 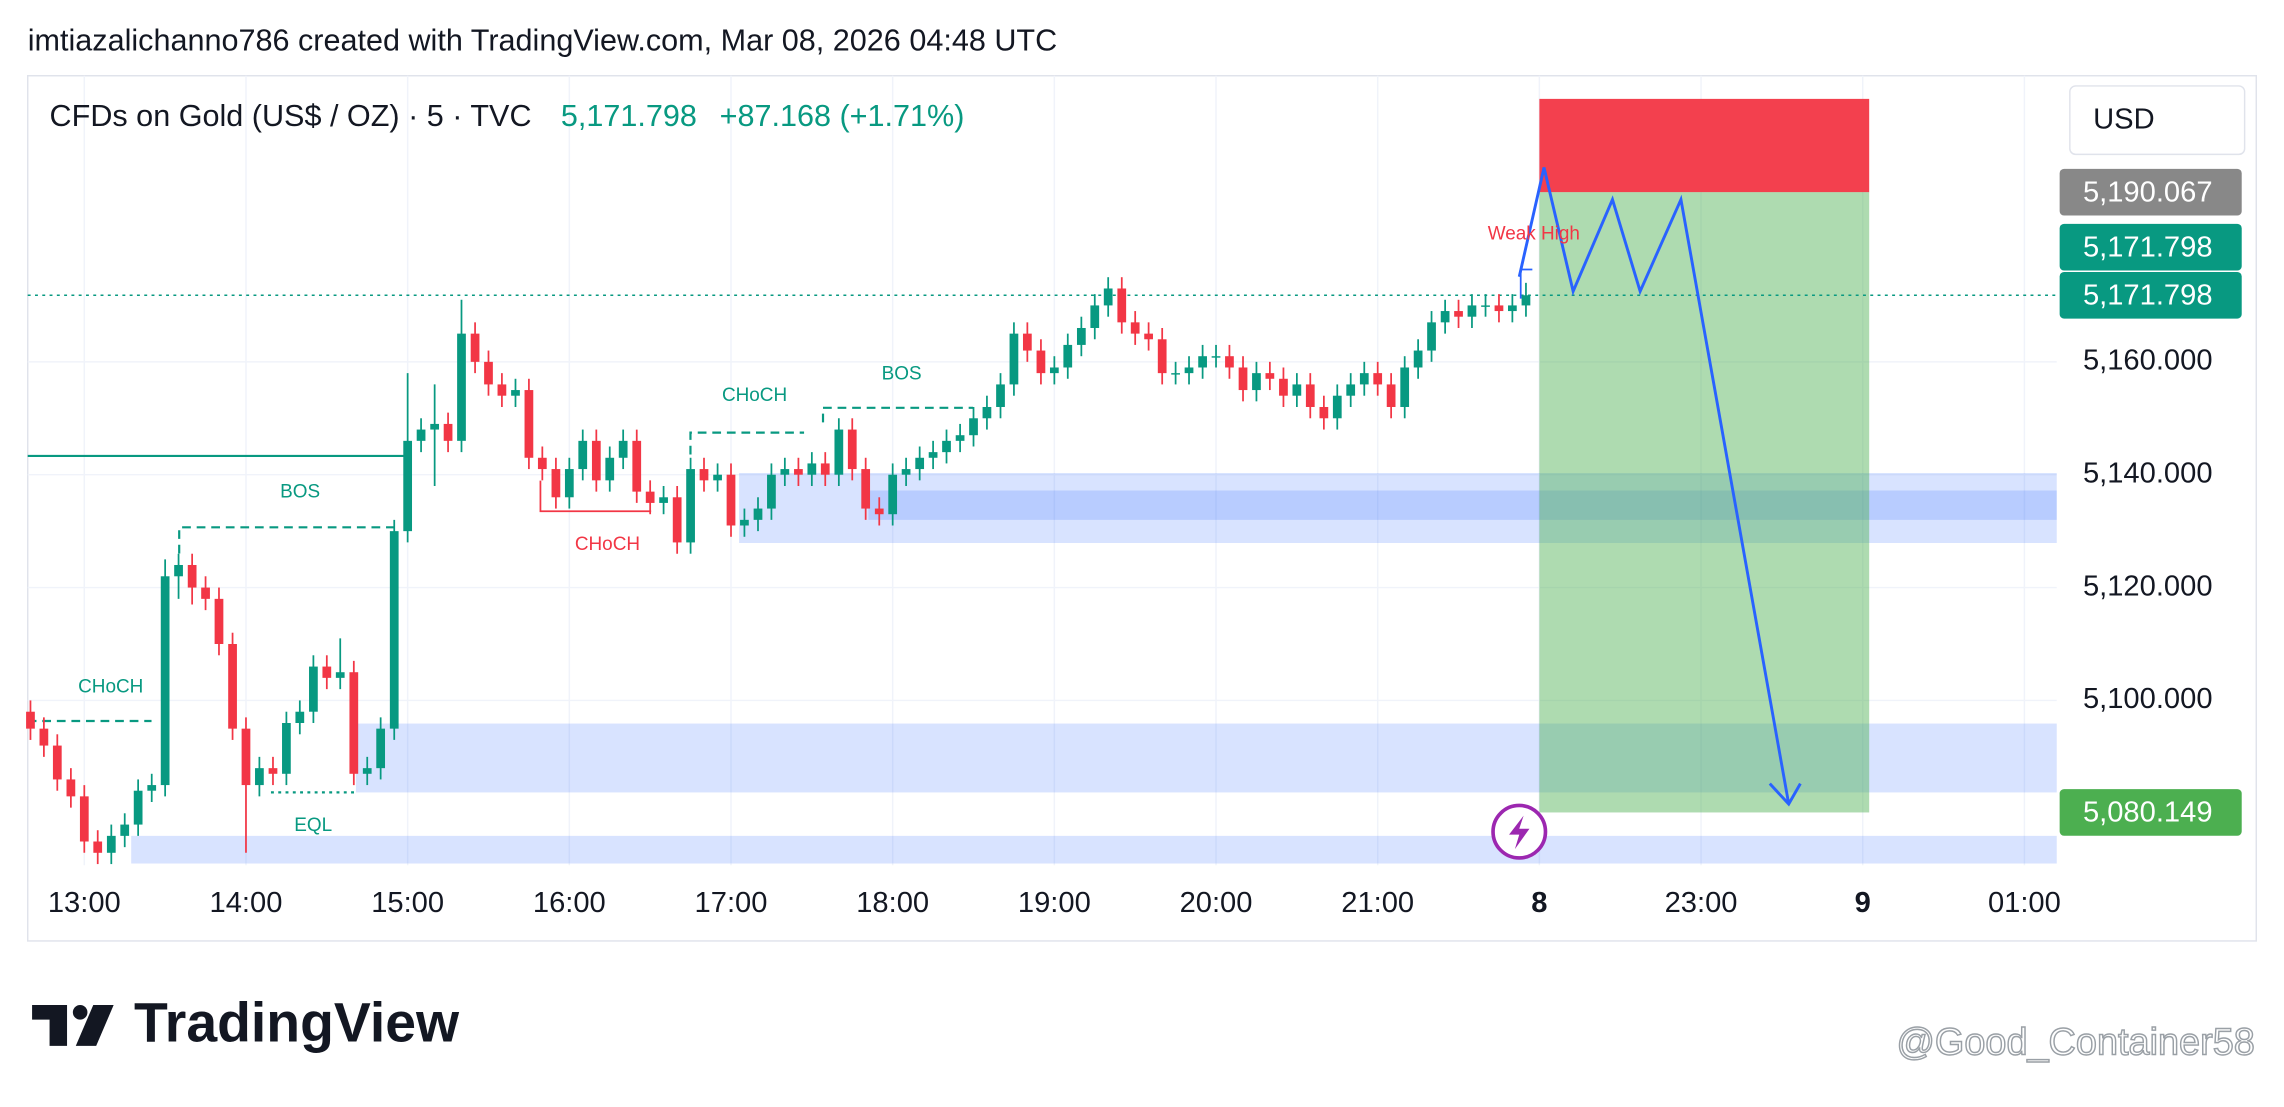 What do you see at coordinates (1539, 903) in the screenshot?
I see `x-tick-label: 8` at bounding box center [1539, 903].